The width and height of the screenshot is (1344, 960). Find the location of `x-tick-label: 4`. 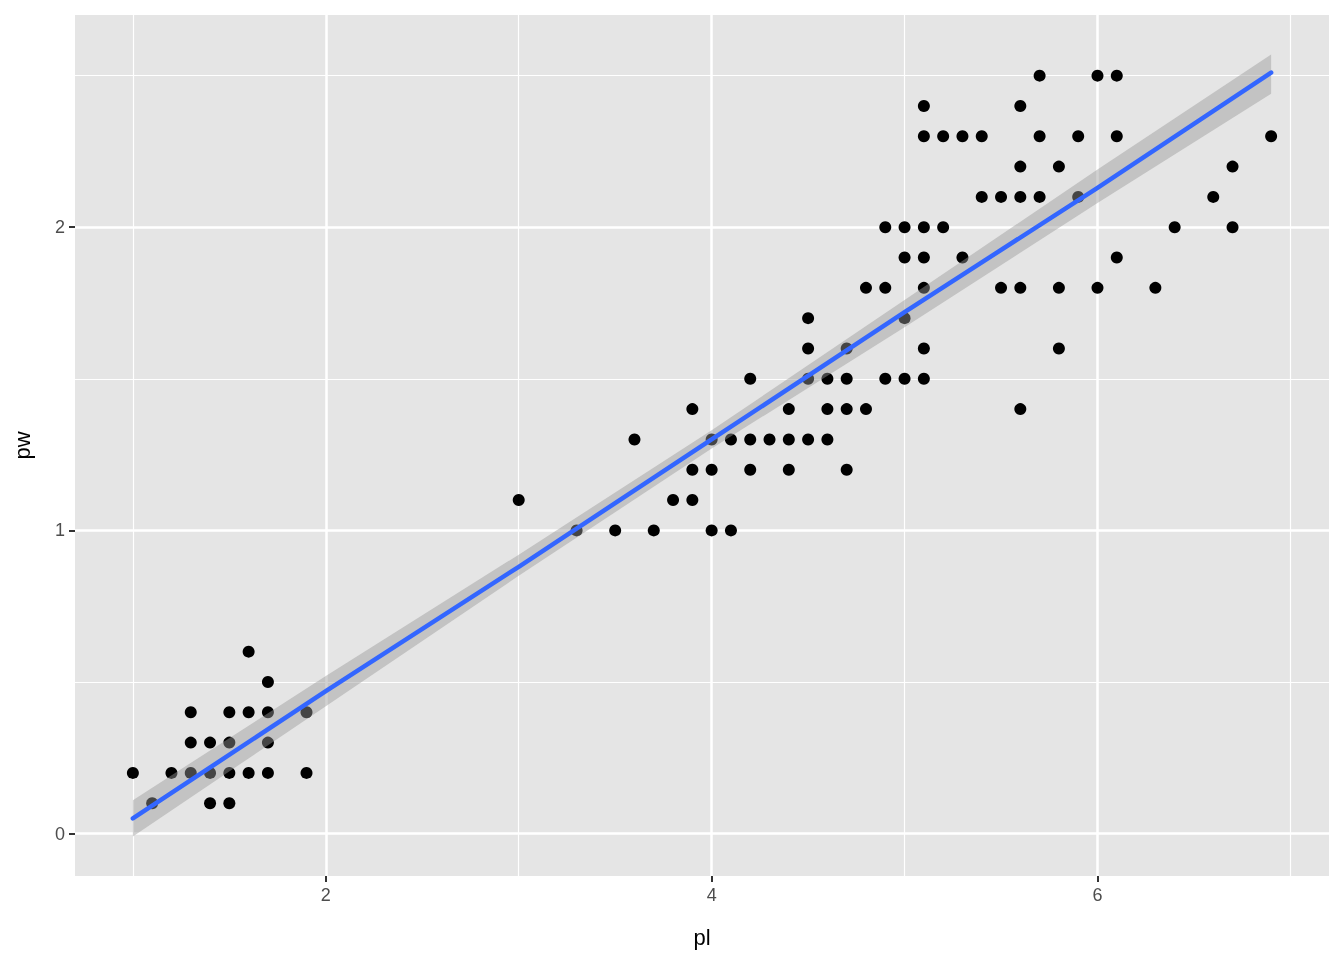

x-tick-label: 4 is located at coordinates (711, 895).